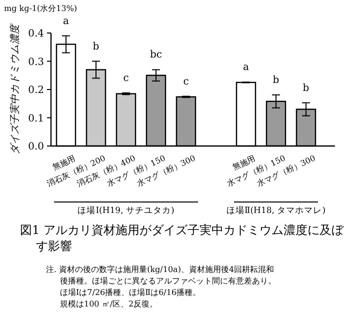 Image resolution: width=350 pixels, height=320 pixels. I want to click on text: 注. 資材の後の数字は施用量(kg/10a)、資材施用後4回耕耘混和, so click(160, 269).